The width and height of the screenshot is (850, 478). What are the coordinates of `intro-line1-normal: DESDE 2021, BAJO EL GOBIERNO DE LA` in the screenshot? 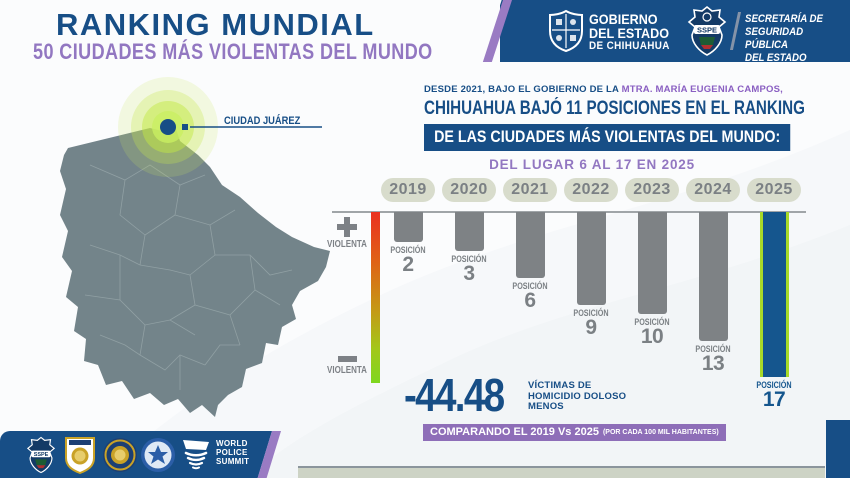 It's located at (523, 89).